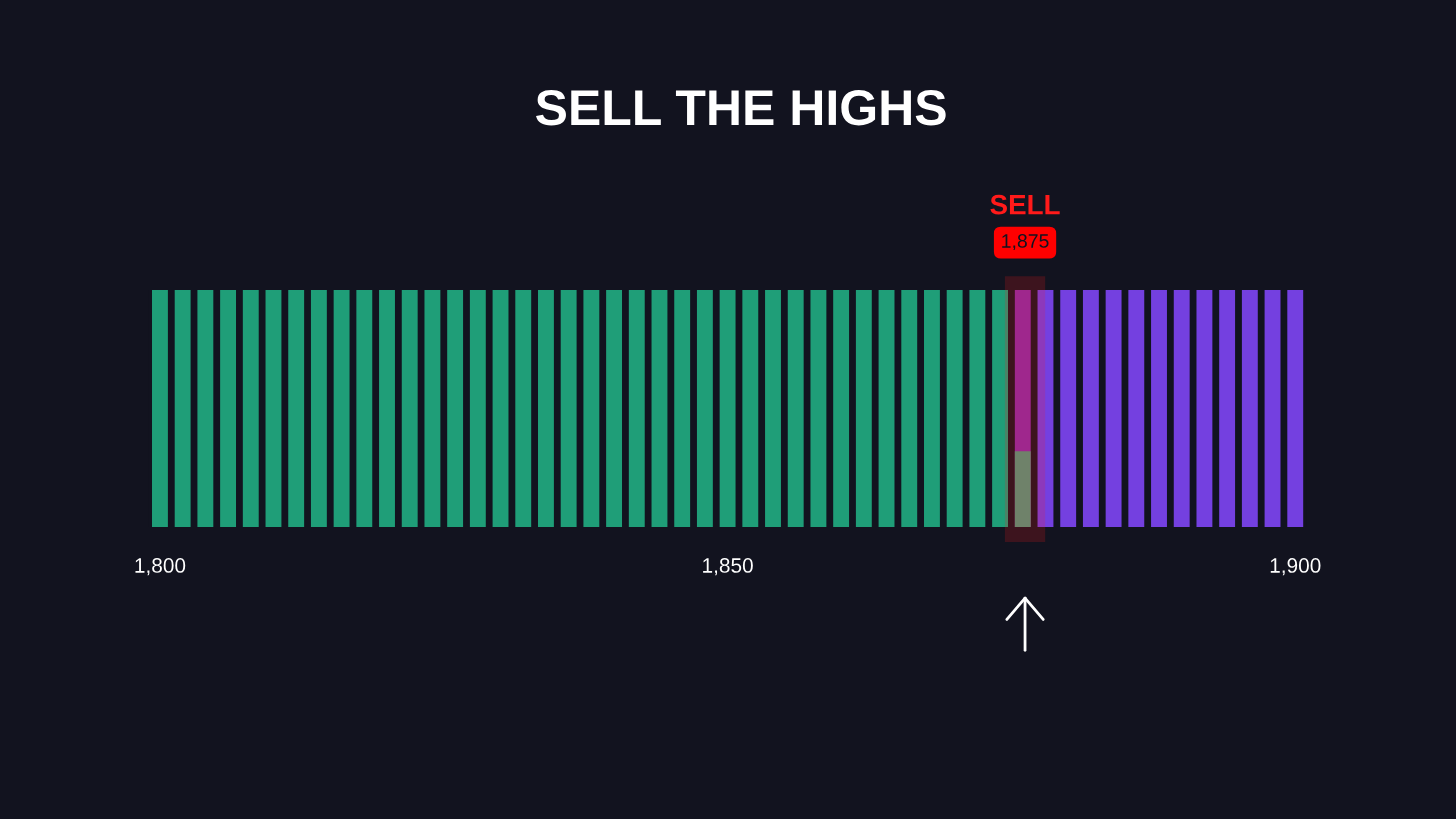 This screenshot has width=1456, height=819. I want to click on x-tick-label: 1,850, so click(728, 567).